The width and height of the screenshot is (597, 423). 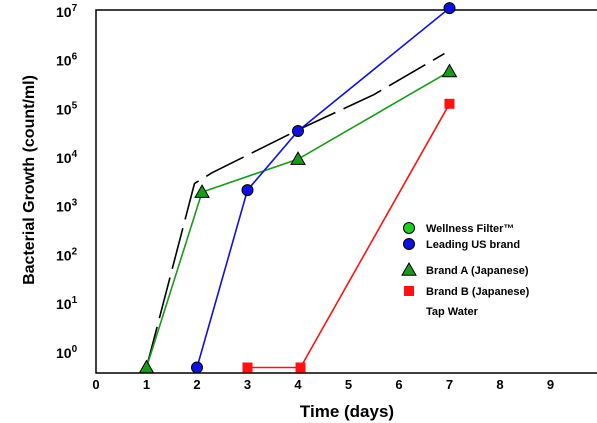 I want to click on legend-item-tap-water: Tap Water, so click(x=452, y=312).